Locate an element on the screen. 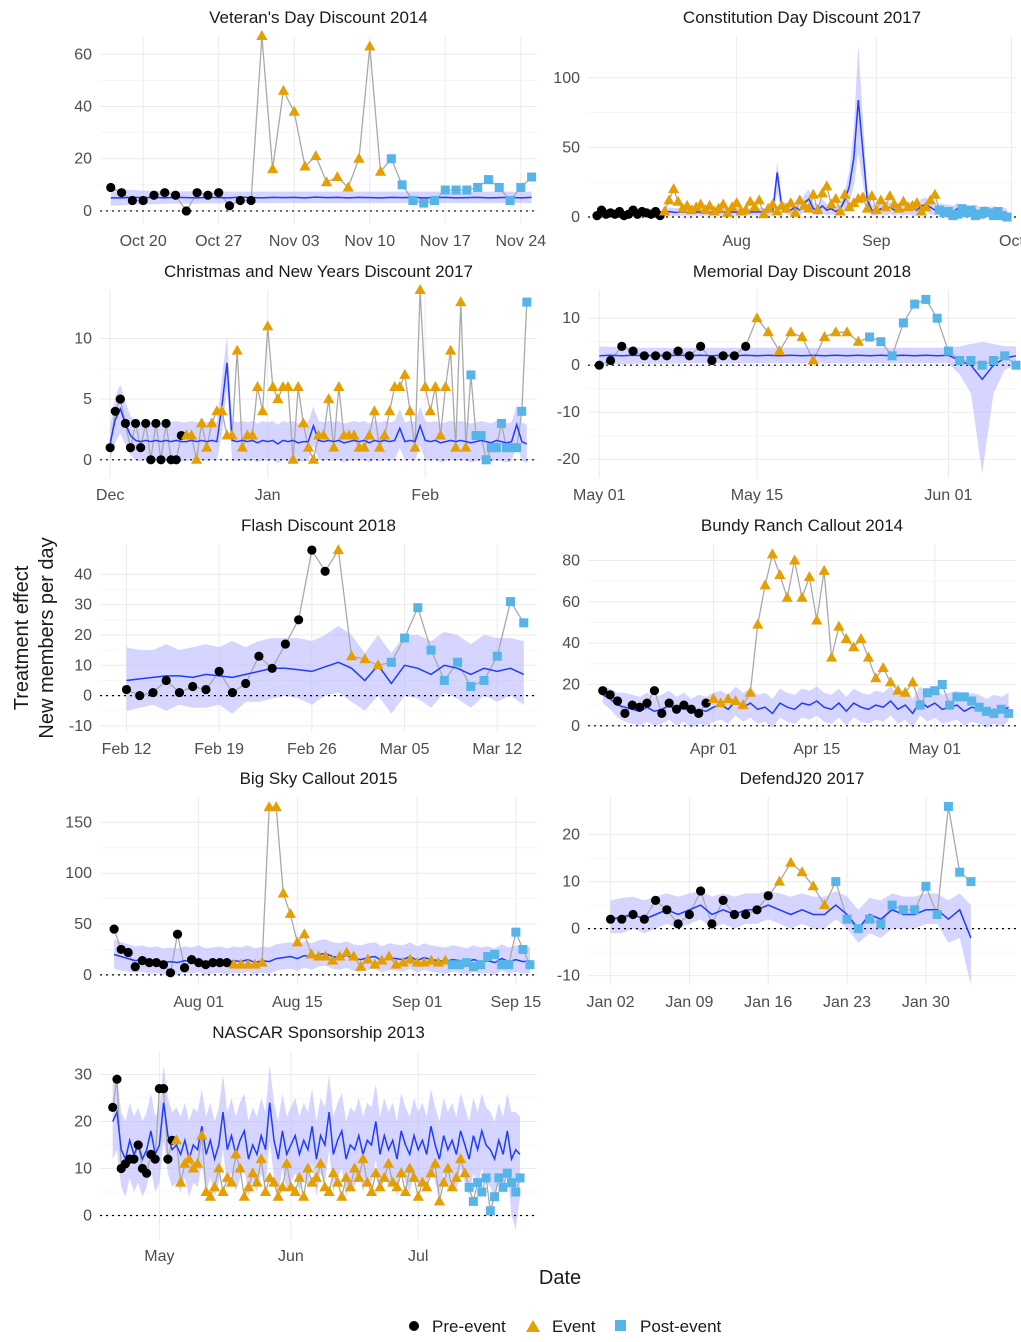 This screenshot has height=1342, width=1021. x-tick-label: Sep is located at coordinates (876, 241).